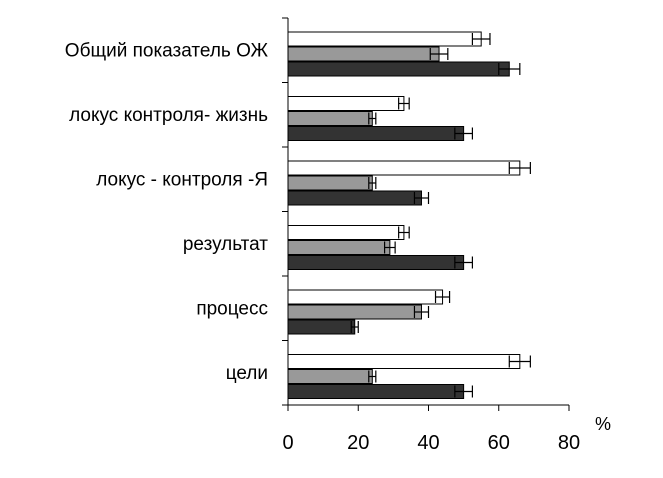 The height and width of the screenshot is (478, 663). Describe the element at coordinates (603, 424) in the screenshot. I see `x-axis-unit-label: %` at that location.